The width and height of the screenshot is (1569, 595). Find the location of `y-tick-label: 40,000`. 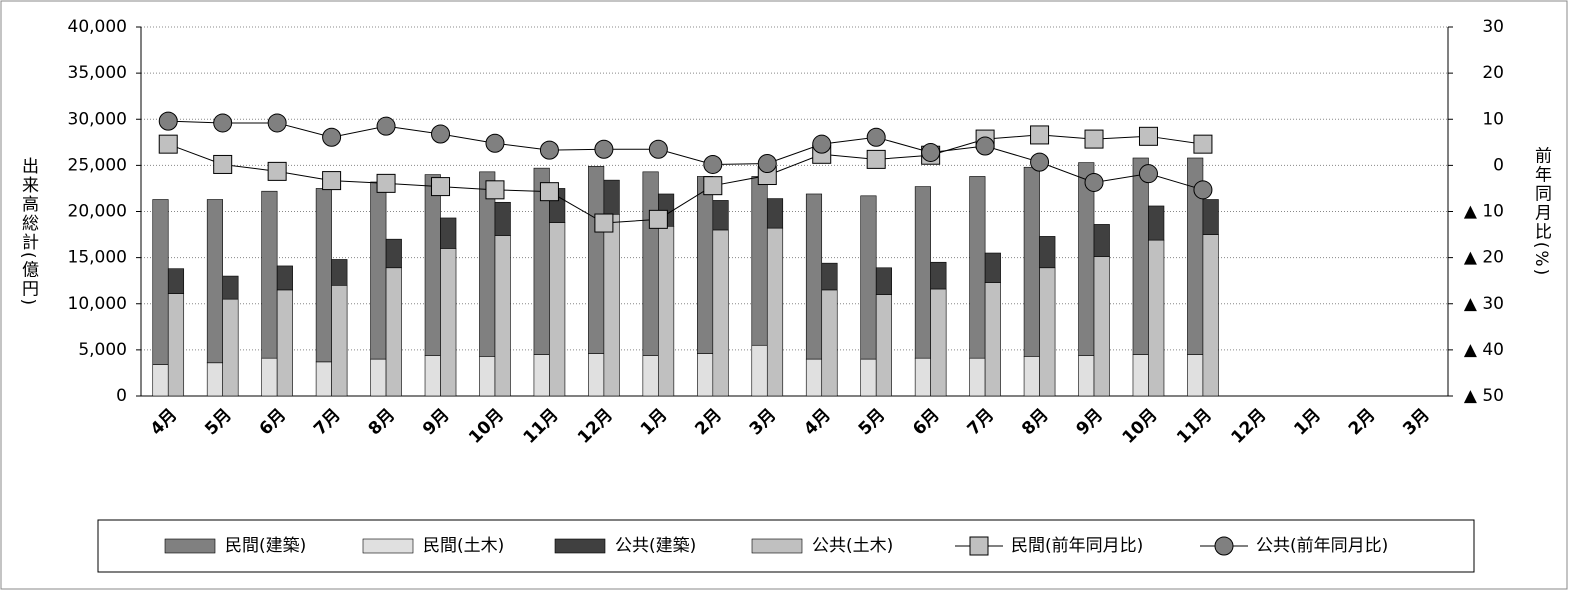

y-tick-label: 40,000 is located at coordinates (97, 27).